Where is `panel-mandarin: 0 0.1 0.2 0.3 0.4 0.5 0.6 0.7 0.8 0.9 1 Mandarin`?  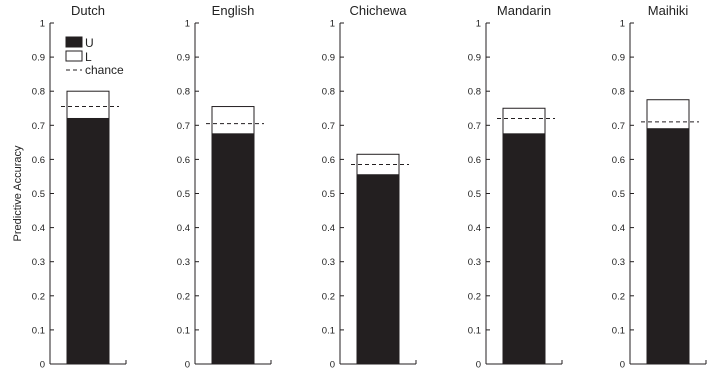
panel-mandarin: 0 0.1 0.2 0.3 0.4 0.5 0.6 0.7 0.8 0.9 1 Mandarin is located at coordinates (515, 187).